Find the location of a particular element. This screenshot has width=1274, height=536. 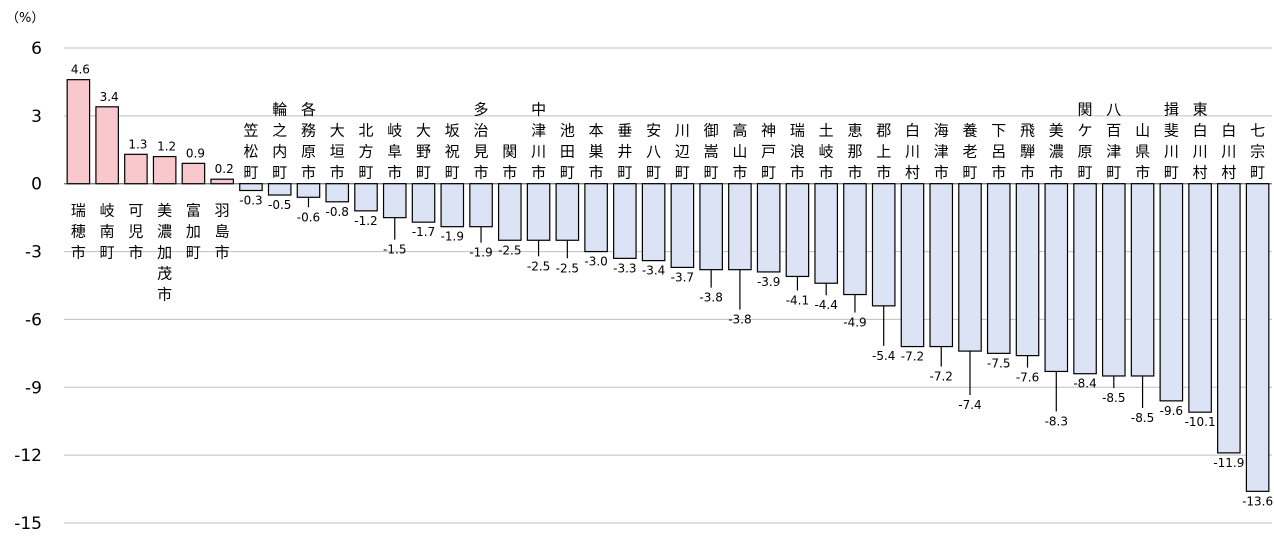

y-tick-label: -12 is located at coordinates (28, 456).